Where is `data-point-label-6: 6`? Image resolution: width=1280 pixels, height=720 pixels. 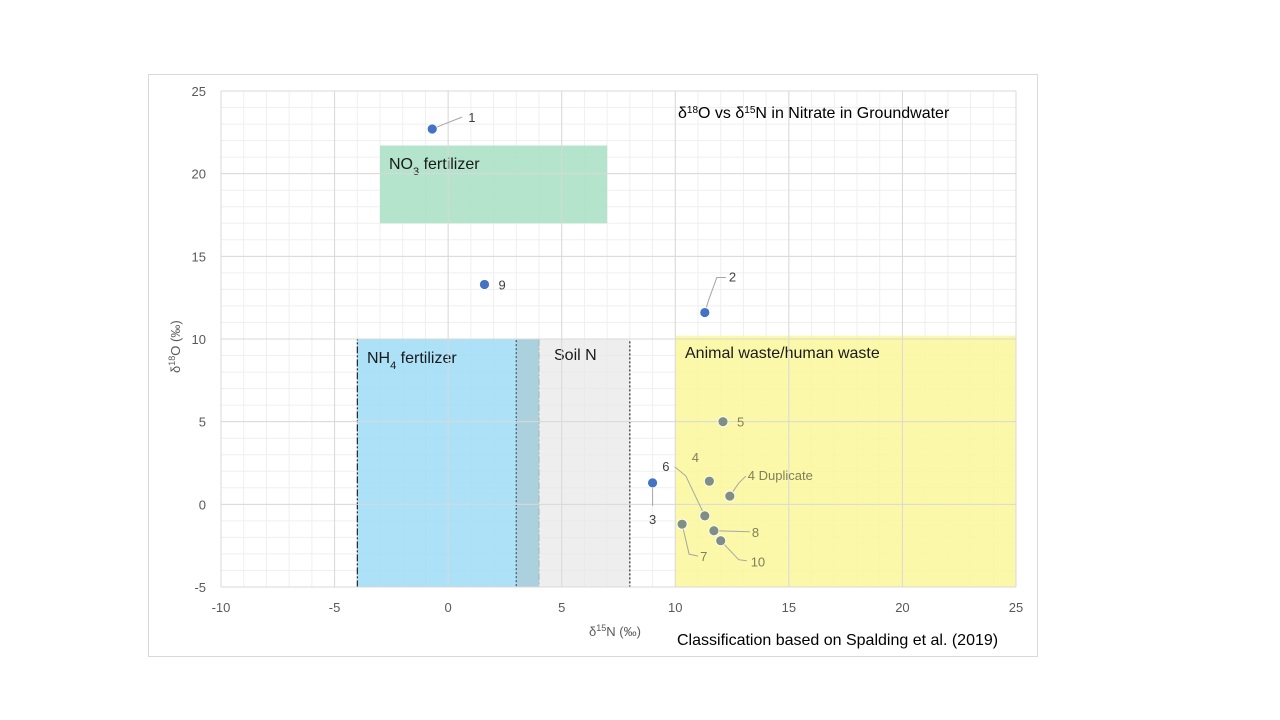 data-point-label-6: 6 is located at coordinates (665, 466).